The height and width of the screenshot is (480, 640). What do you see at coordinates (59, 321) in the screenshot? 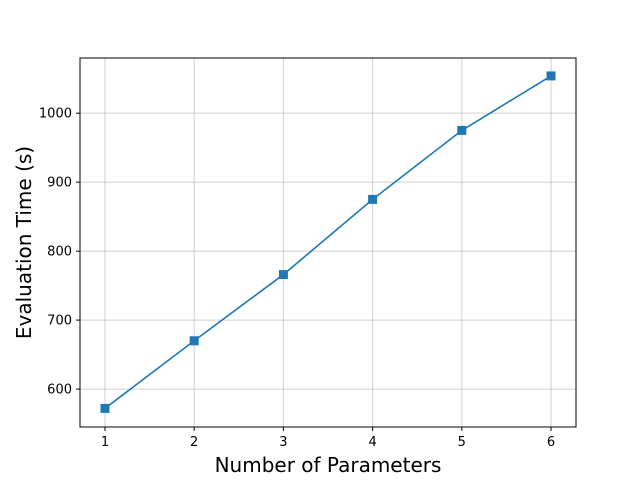
I see `y-tick-label: 700` at bounding box center [59, 321].